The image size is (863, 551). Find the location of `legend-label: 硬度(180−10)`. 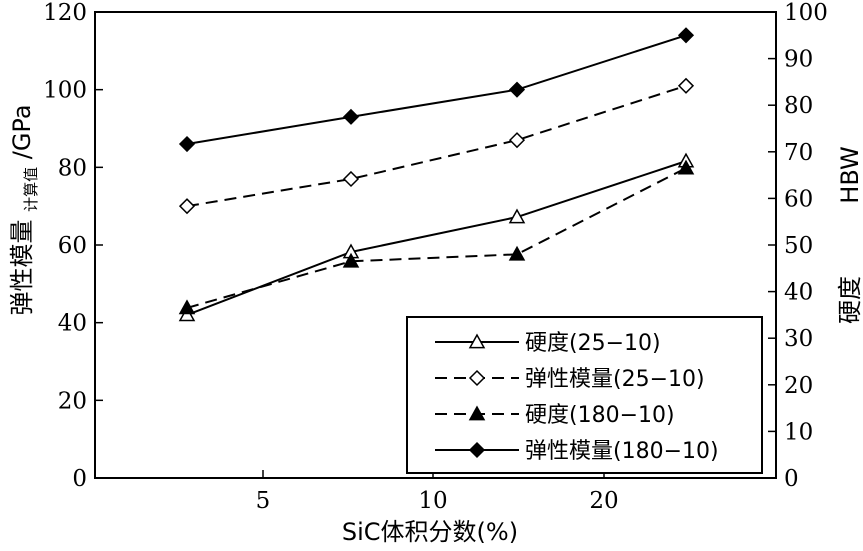

legend-label: 硬度(180−10) is located at coordinates (600, 415).